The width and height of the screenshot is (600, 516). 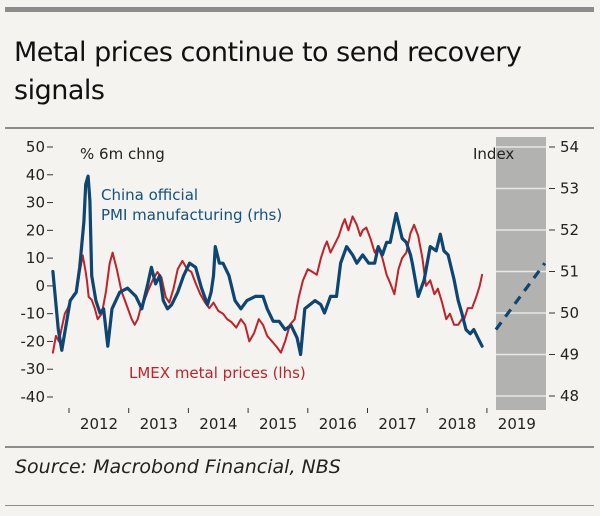 I want to click on left-axis-tick-label: 0, so click(x=40, y=286).